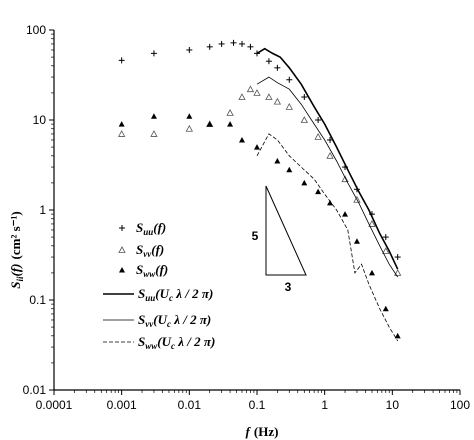  I want to click on legend-item: Sww(f), so click(143, 270).